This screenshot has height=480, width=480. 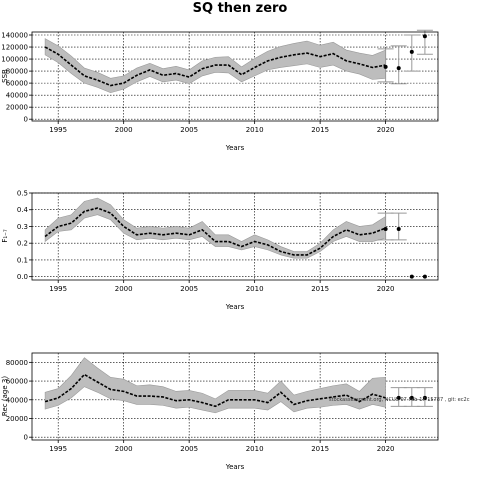 I want to click on y-tick-label: 0.2, so click(x=22, y=244).